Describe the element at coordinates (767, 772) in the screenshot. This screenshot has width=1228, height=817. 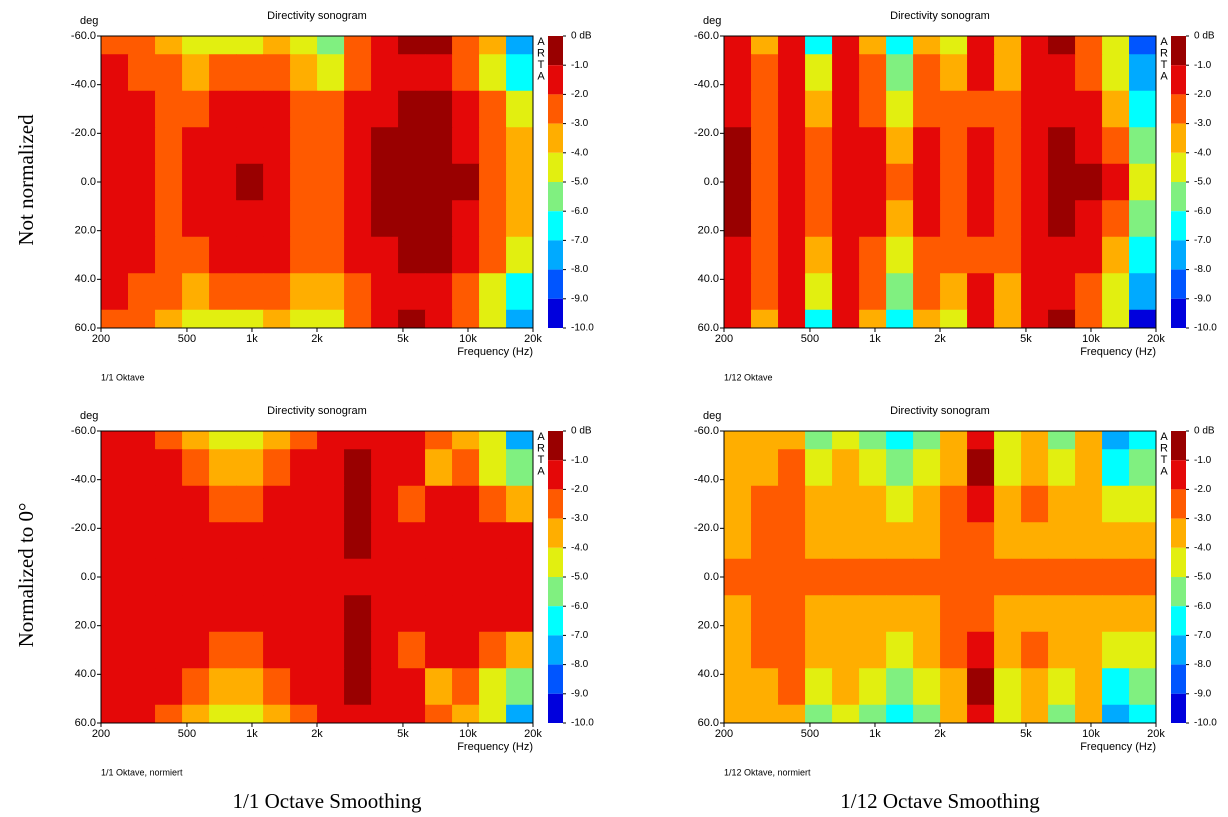
I see `note: 1/12 Oktave, normiert` at that location.